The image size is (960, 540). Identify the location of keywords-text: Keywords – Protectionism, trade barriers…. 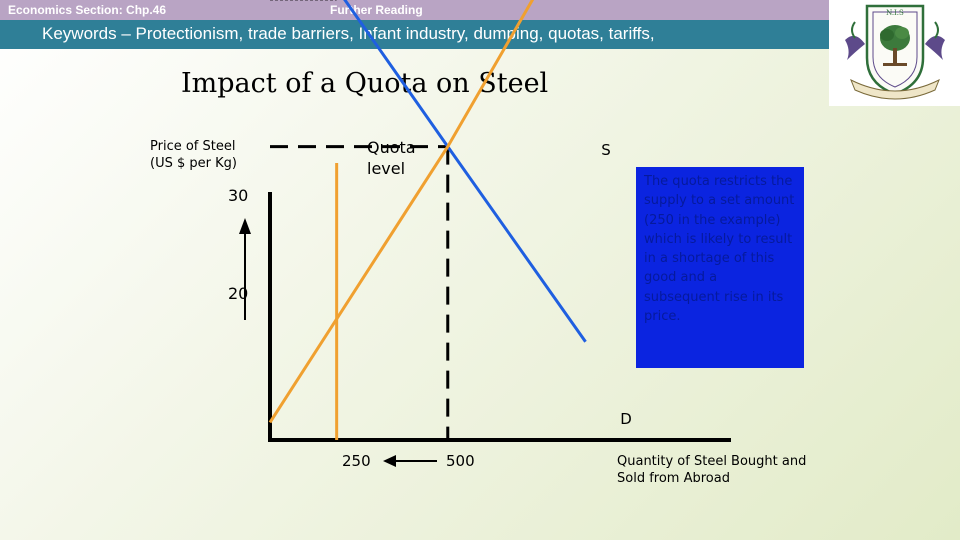
(348, 33).